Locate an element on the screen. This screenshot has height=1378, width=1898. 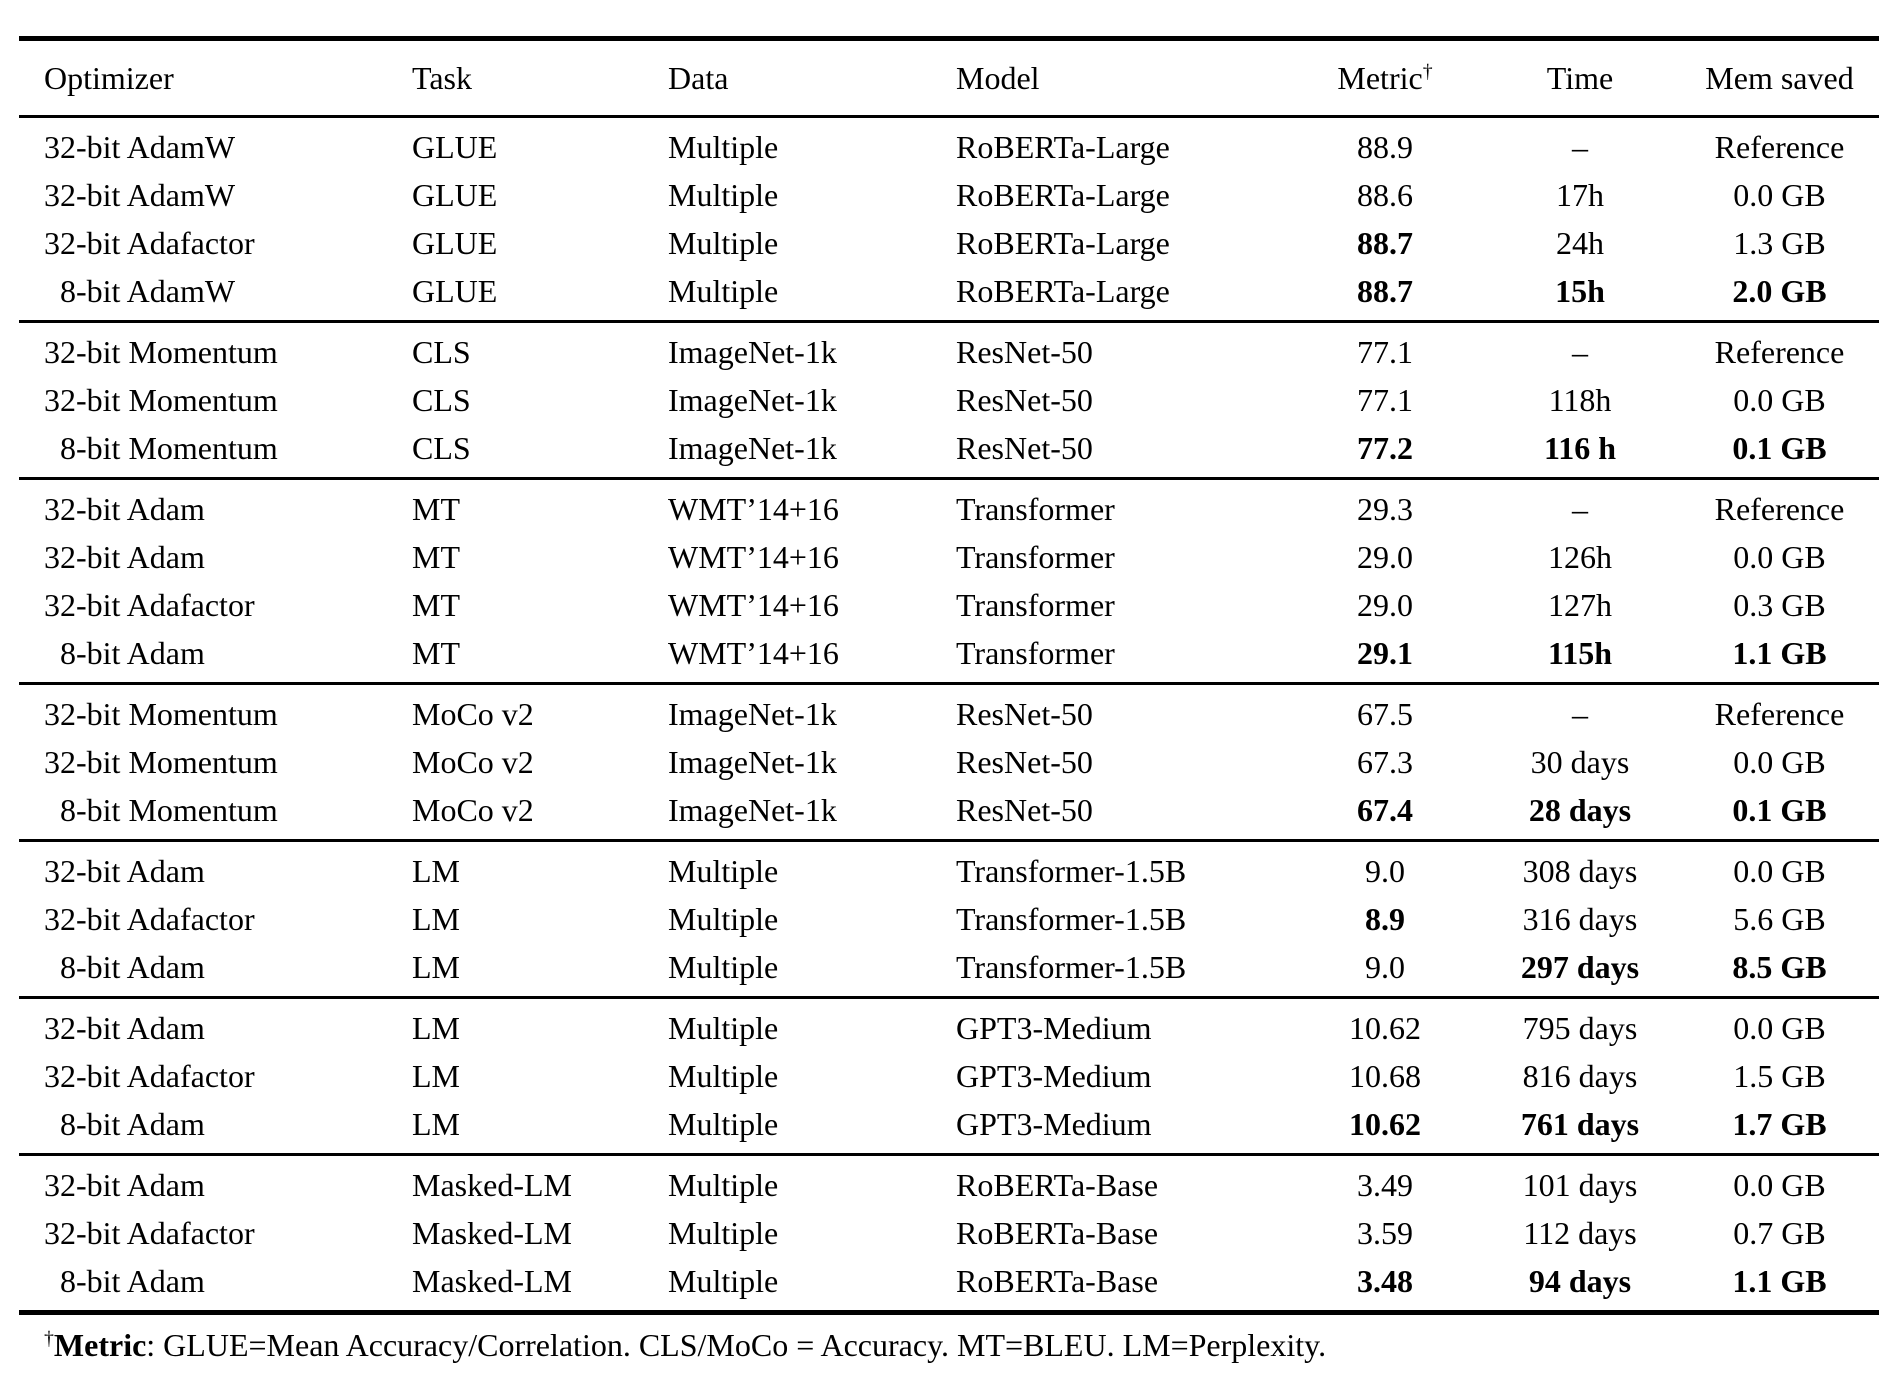
footnote-term: Metric is located at coordinates (100, 1345).